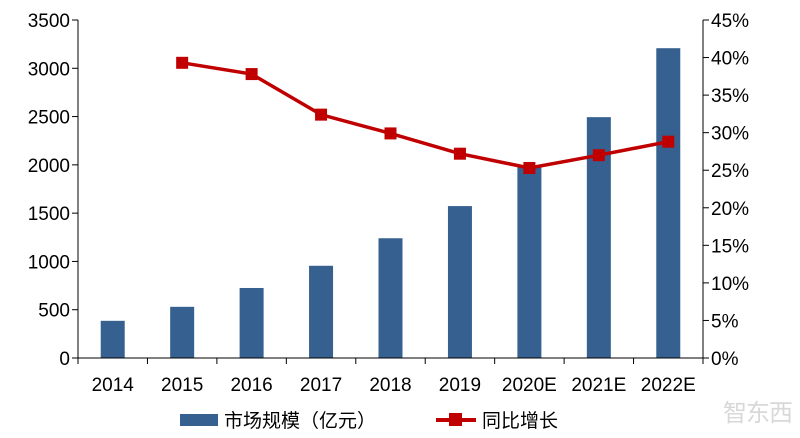  What do you see at coordinates (598, 155) in the screenshot?
I see `growth-marker-2021E` at bounding box center [598, 155].